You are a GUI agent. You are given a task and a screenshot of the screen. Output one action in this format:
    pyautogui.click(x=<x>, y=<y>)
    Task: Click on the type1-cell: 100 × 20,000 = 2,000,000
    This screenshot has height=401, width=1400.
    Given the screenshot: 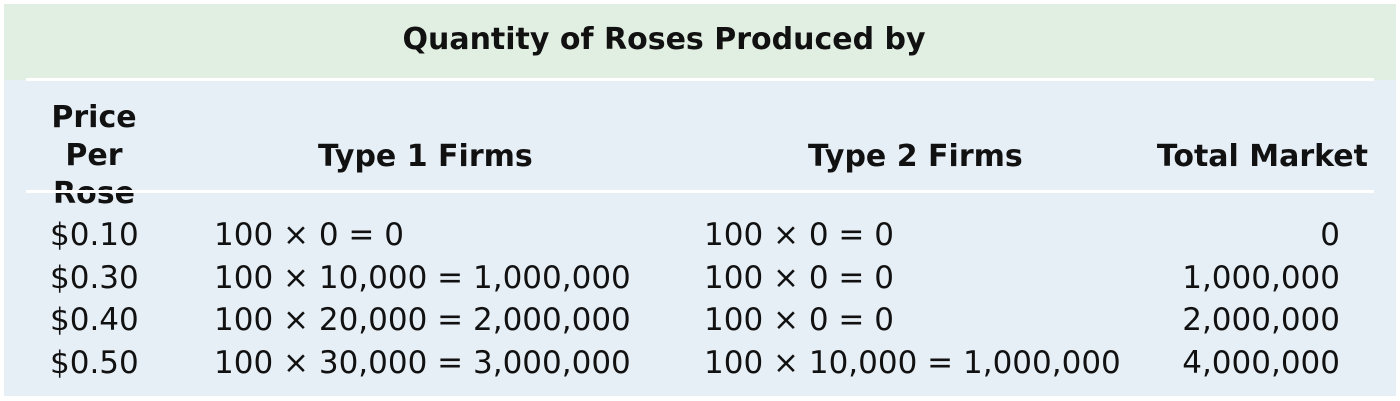 What is the action you would take?
    pyautogui.click(x=422, y=320)
    